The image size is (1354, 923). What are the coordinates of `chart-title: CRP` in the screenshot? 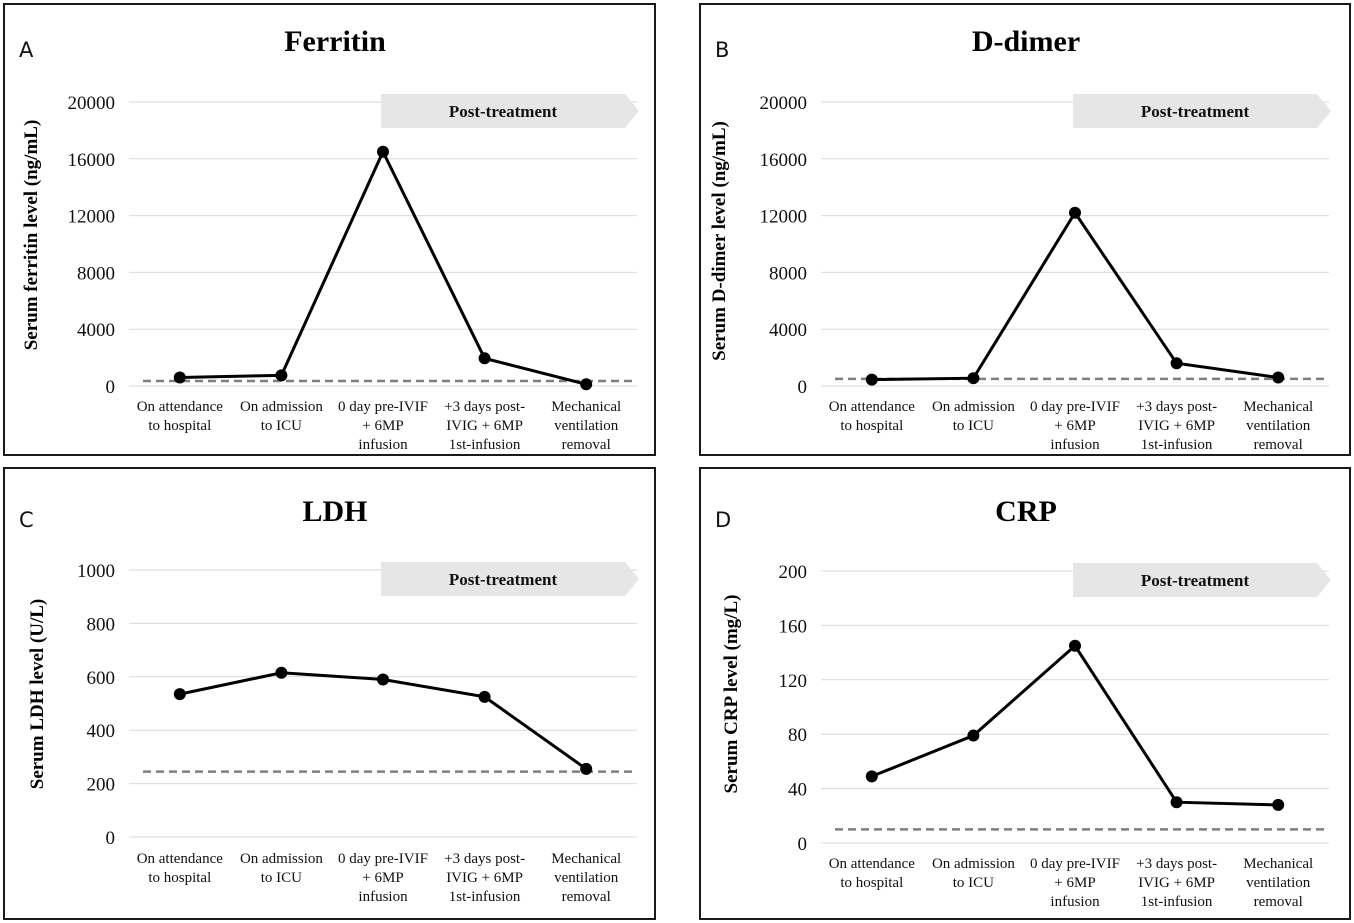 It's located at (1026, 511).